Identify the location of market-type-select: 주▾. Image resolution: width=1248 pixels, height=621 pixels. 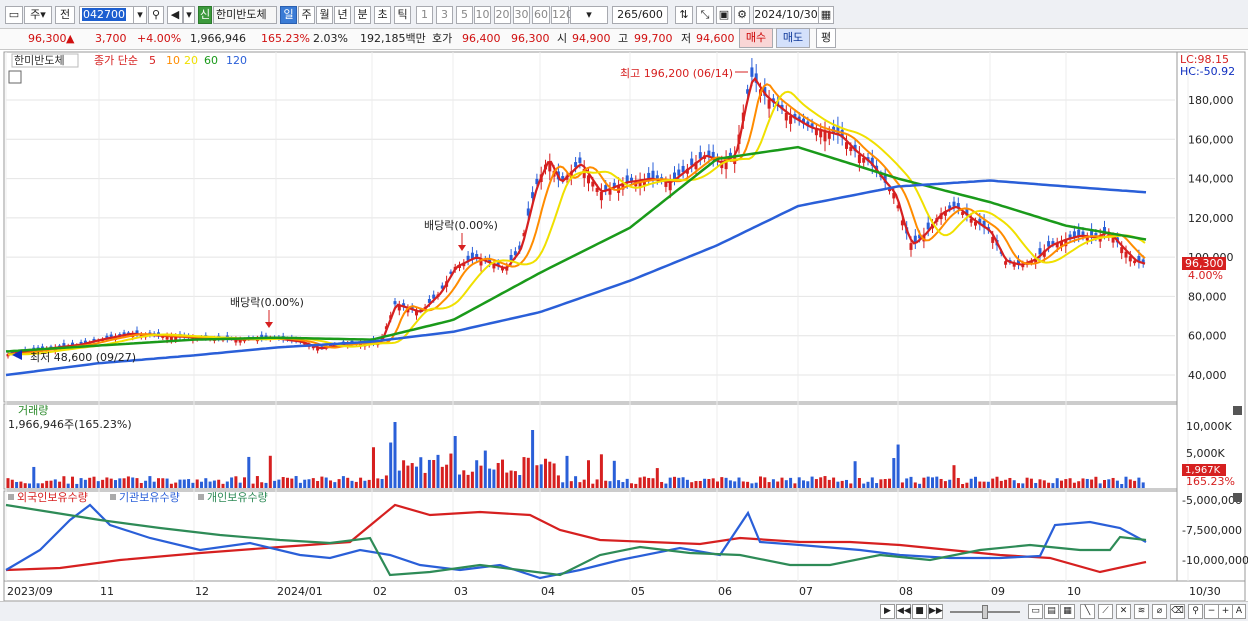
(38, 15).